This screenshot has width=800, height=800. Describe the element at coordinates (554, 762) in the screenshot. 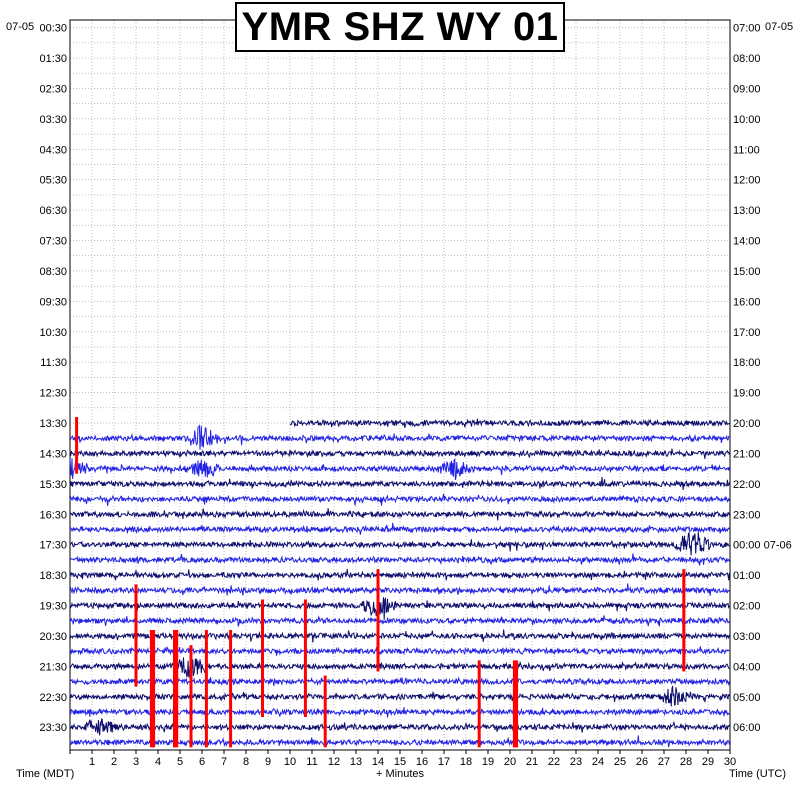

I see `x-tick-label: 22` at that location.